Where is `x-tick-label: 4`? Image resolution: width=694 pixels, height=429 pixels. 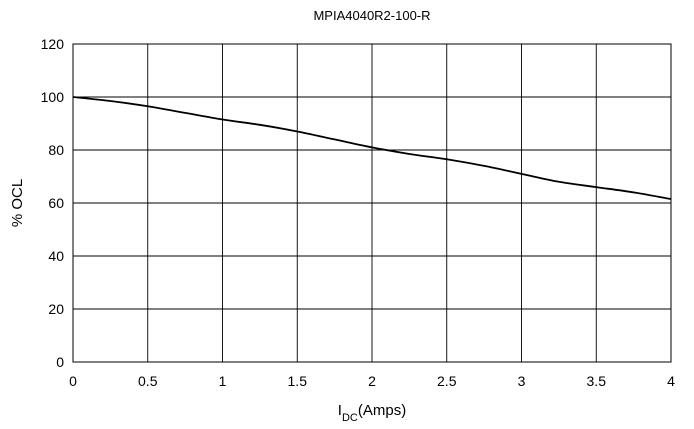 x-tick-label: 4 is located at coordinates (671, 381).